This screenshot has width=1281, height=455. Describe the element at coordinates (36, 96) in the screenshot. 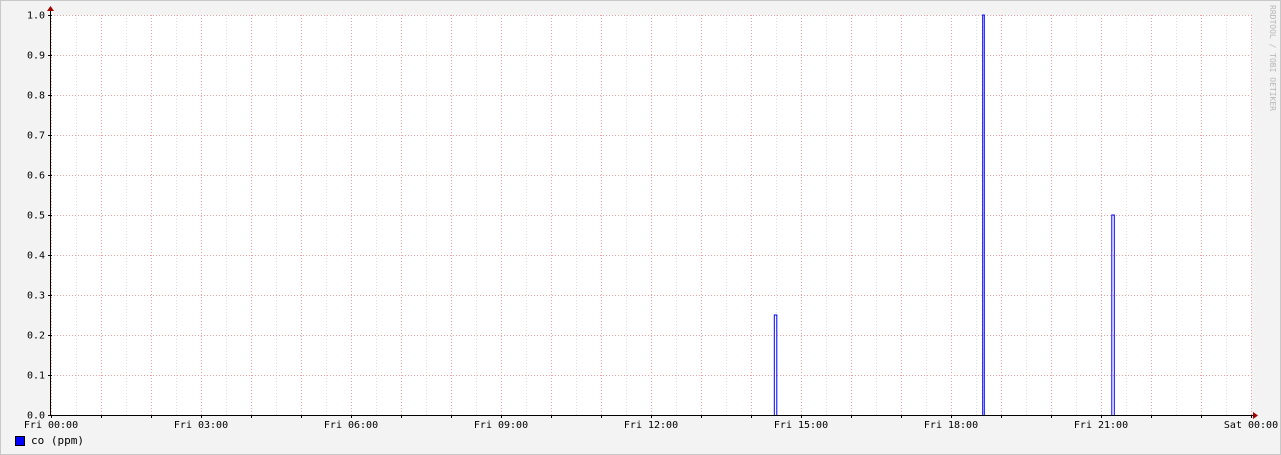

I see `y-tick-label: 0.8` at that location.